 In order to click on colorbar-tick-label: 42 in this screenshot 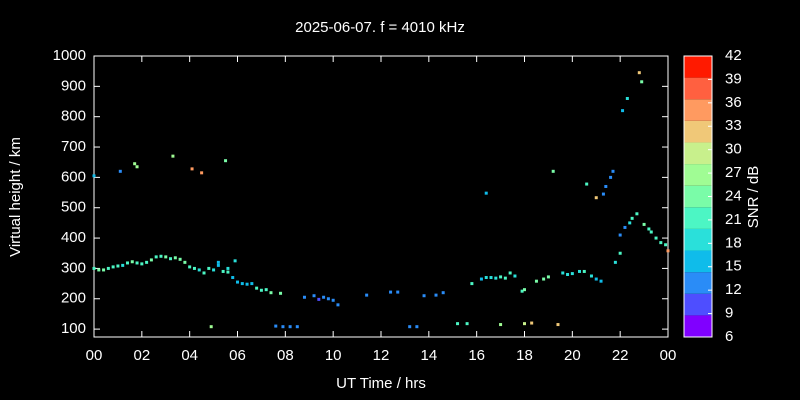, I will do `click(733, 55)`.